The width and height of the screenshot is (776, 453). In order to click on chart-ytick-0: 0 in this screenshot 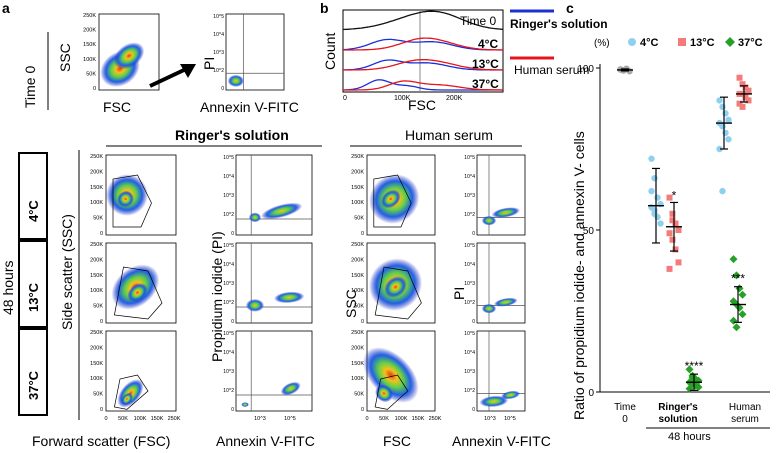, I will do `click(591, 393)`.